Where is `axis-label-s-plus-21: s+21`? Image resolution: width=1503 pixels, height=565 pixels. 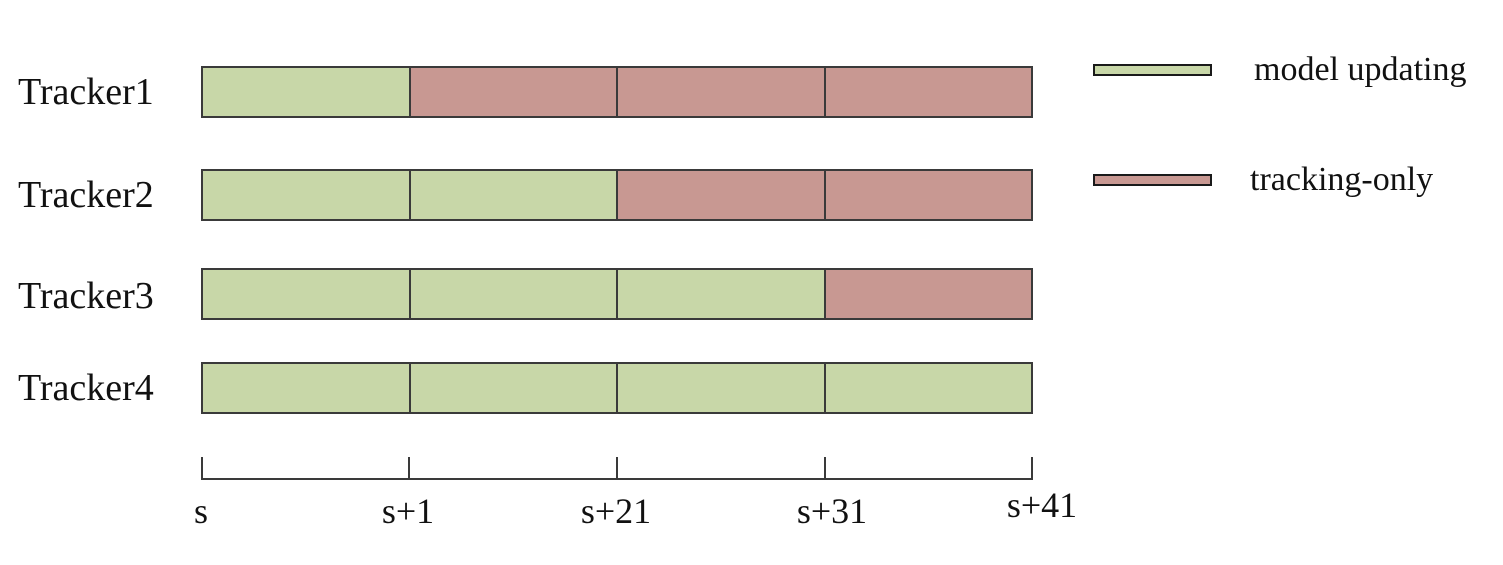
axis-label-s-plus-21: s+21 is located at coordinates (616, 511).